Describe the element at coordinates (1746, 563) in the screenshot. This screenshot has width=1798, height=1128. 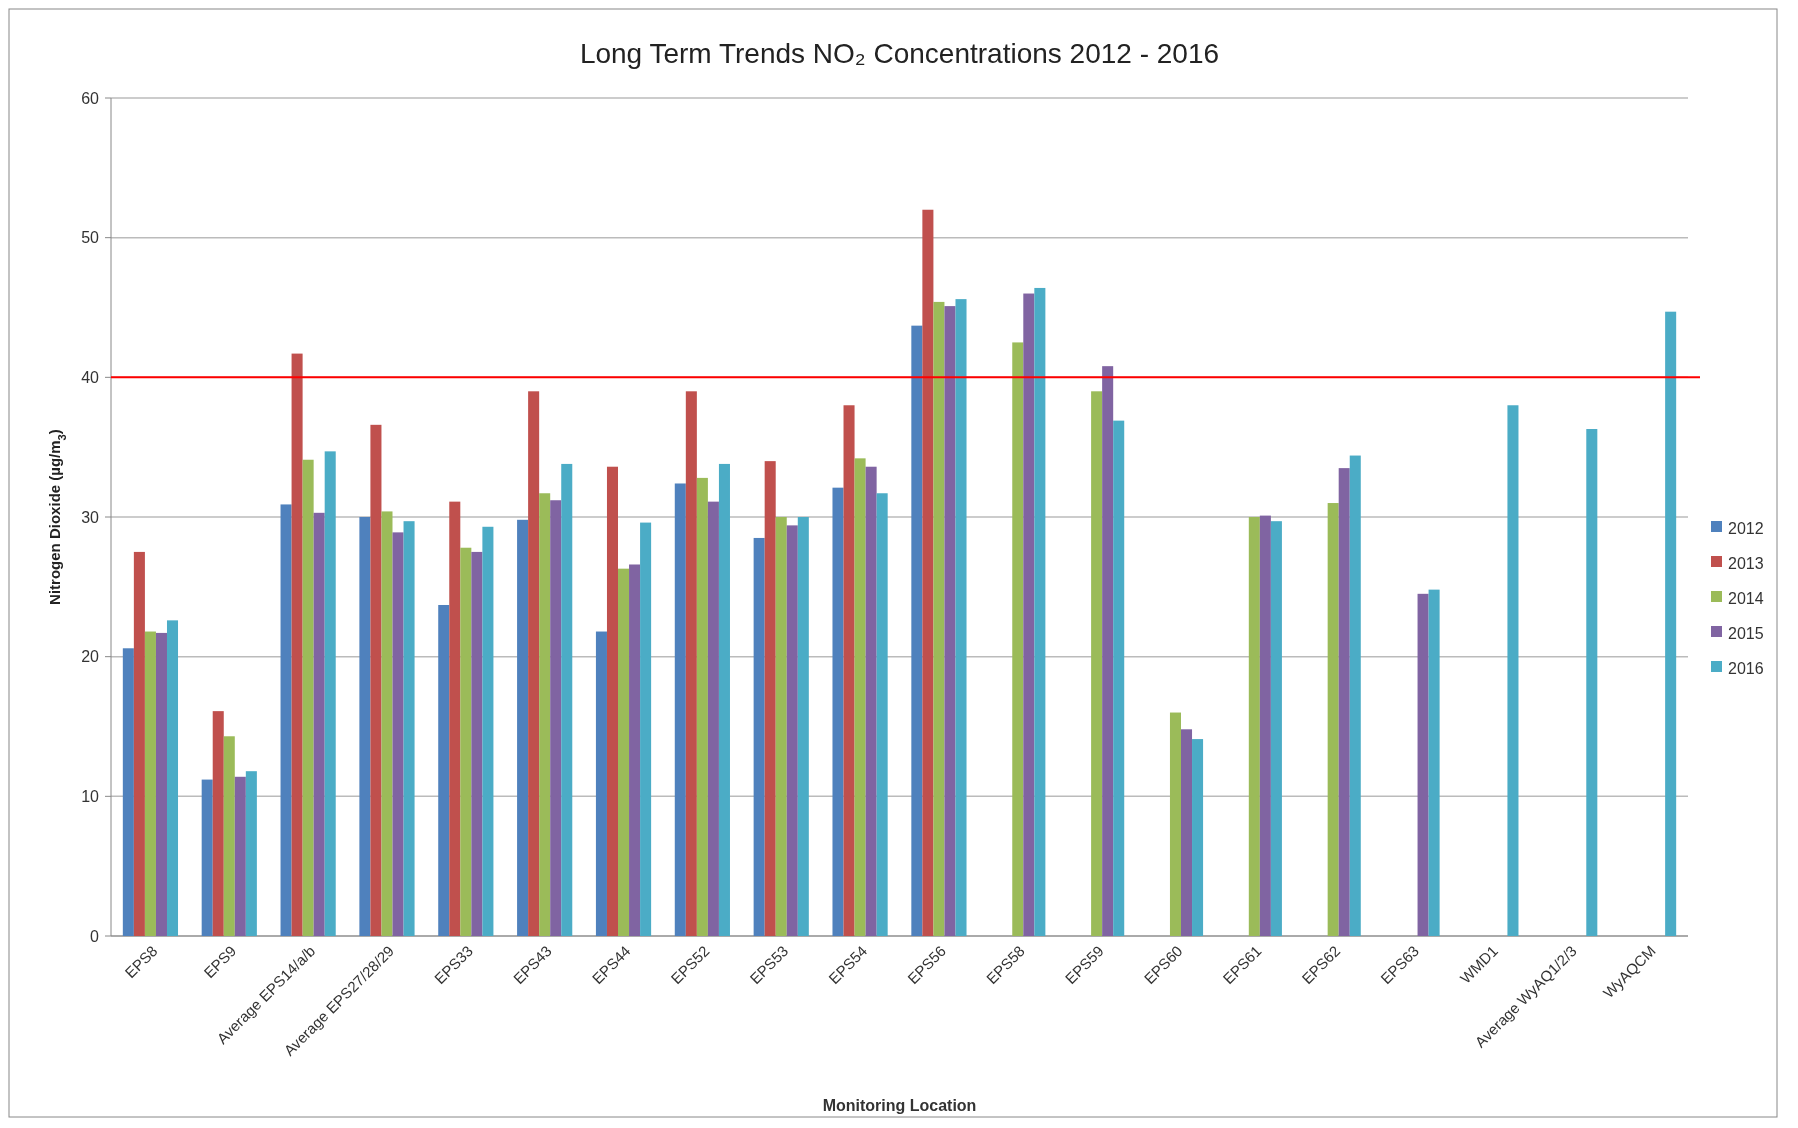
I see `legend-label: 2013` at that location.